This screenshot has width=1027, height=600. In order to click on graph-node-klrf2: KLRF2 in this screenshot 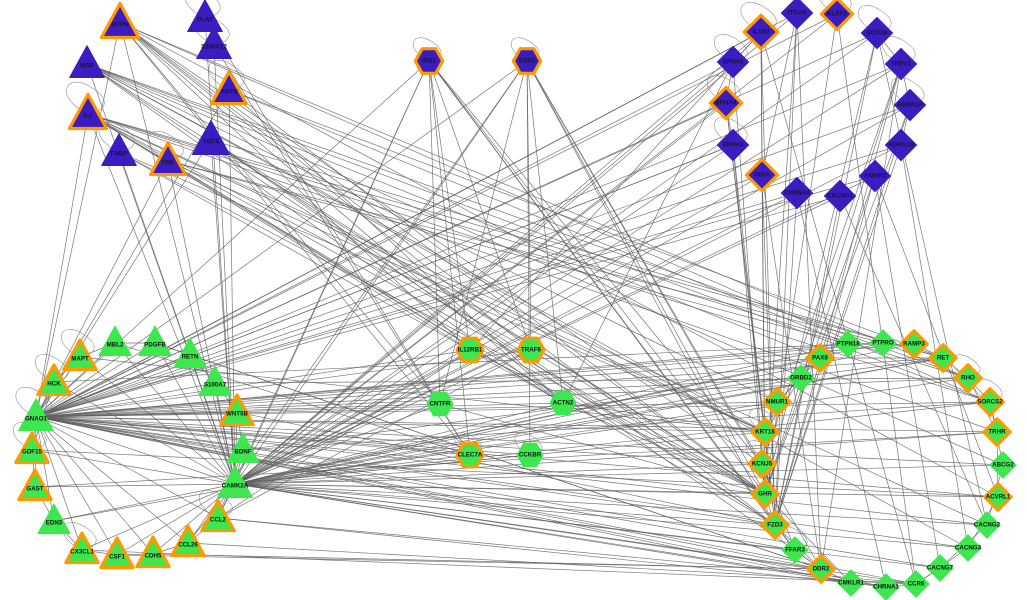, I will do `click(837, 16)`.